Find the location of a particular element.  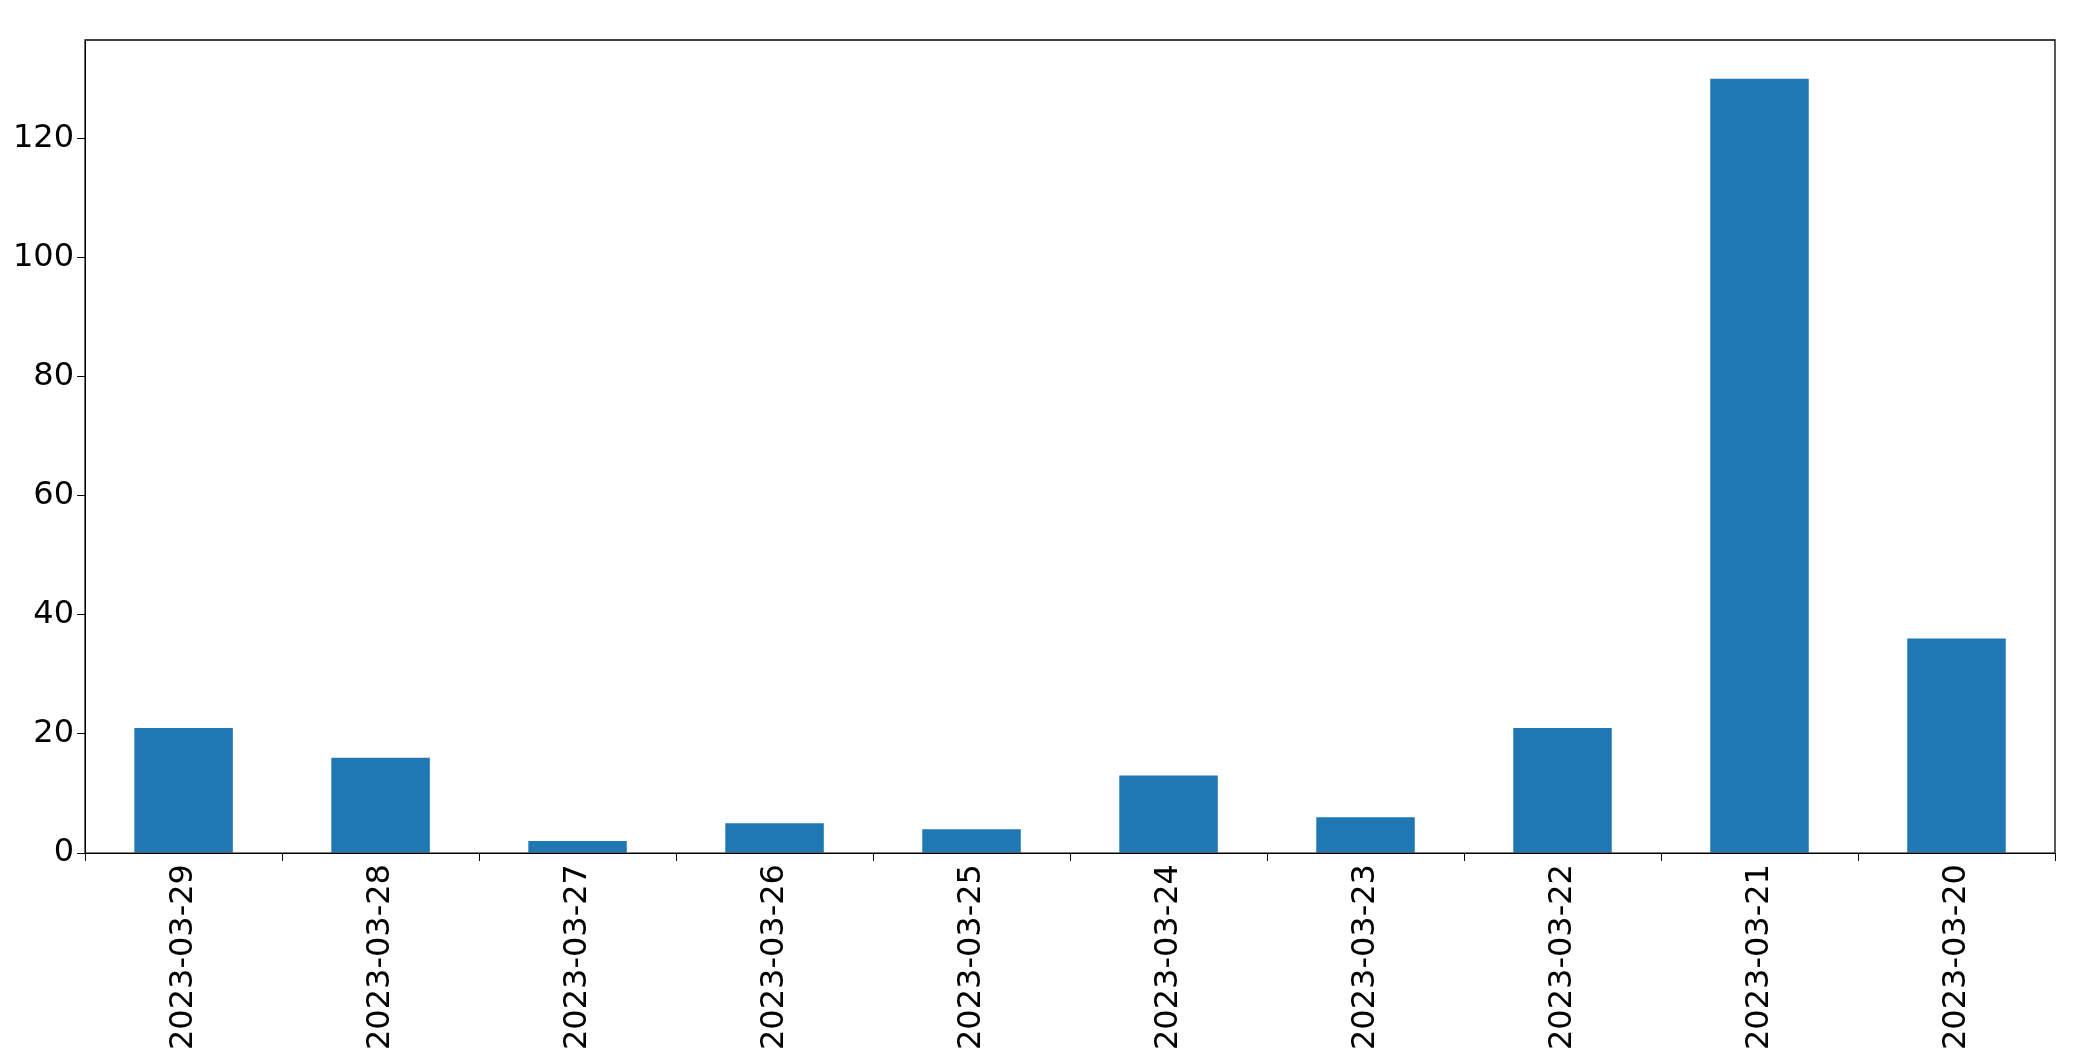

y-tick-label: 100 is located at coordinates (44, 254).